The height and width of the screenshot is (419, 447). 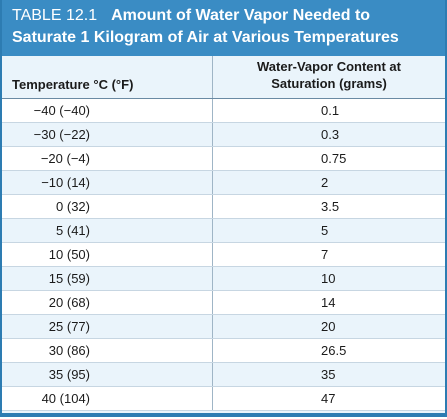 I want to click on content-value: 47, so click(x=328, y=398).